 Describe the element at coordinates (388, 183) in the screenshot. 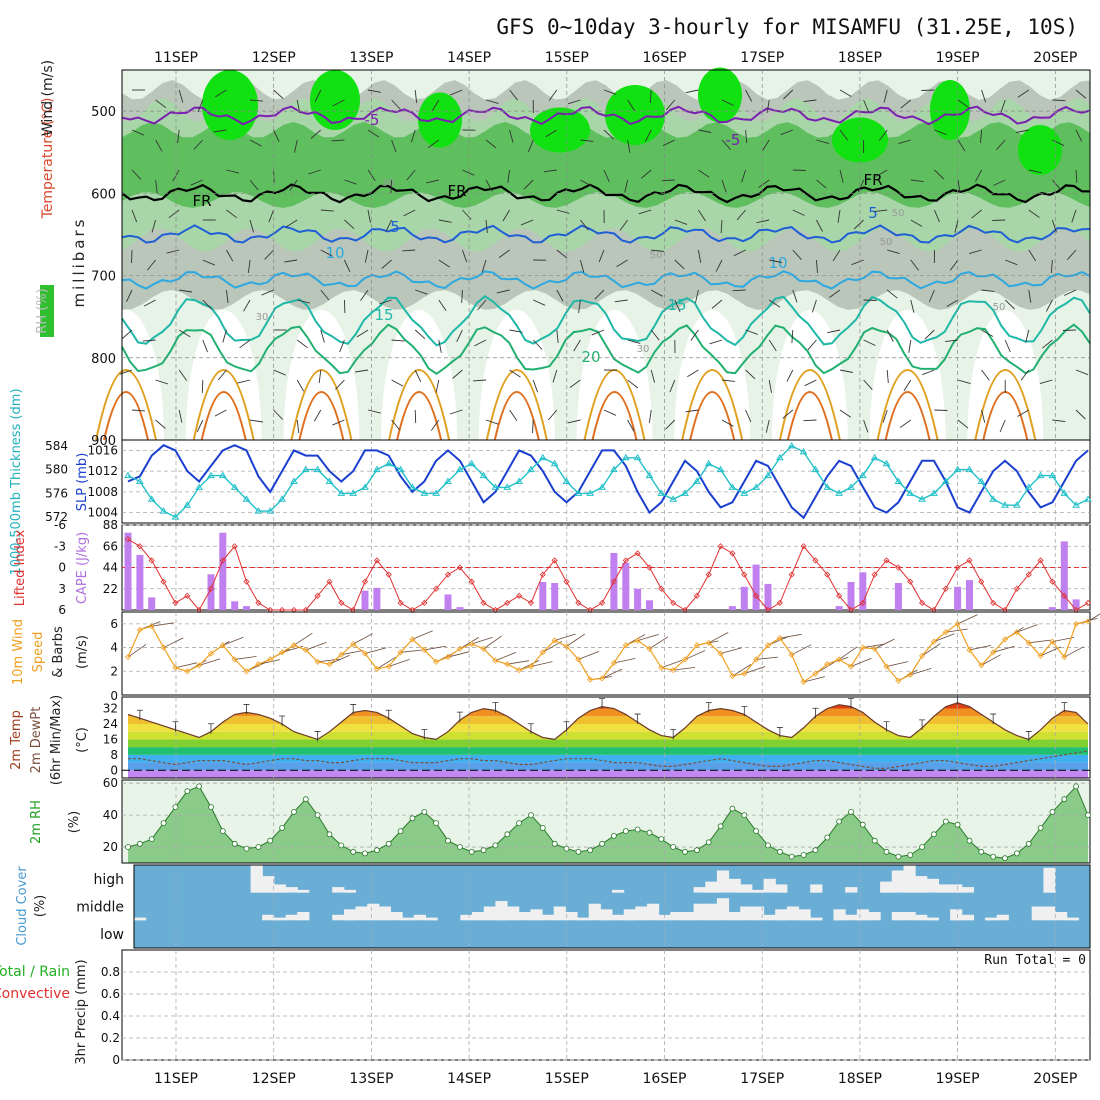

I see `contour-label: 30` at that location.